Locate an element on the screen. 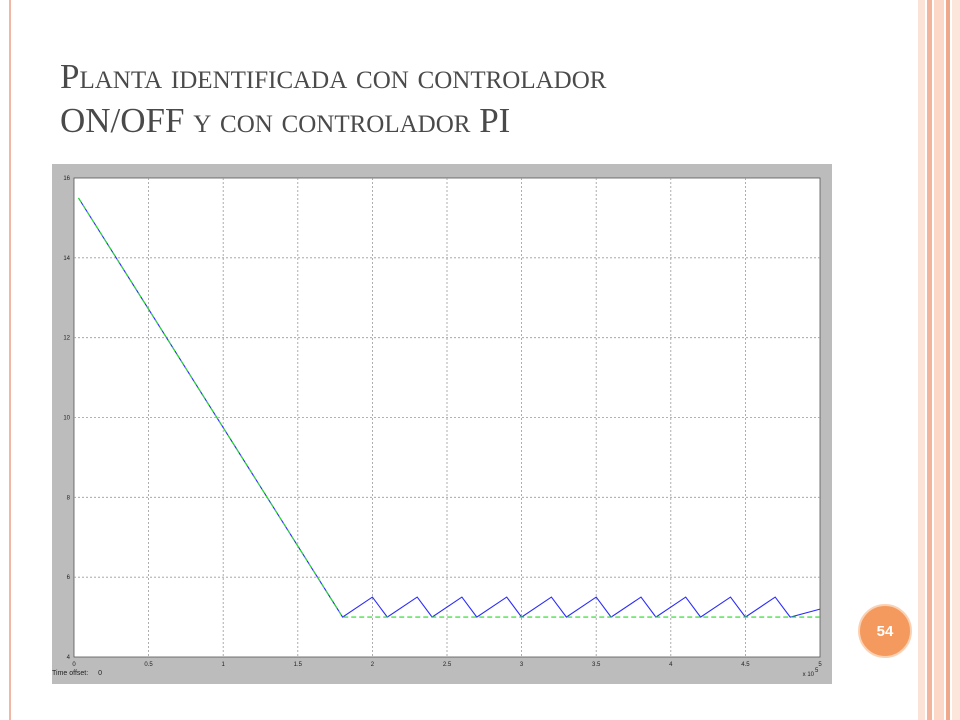 The height and width of the screenshot is (720, 960). page-number-badge: 54 is located at coordinates (885, 631).